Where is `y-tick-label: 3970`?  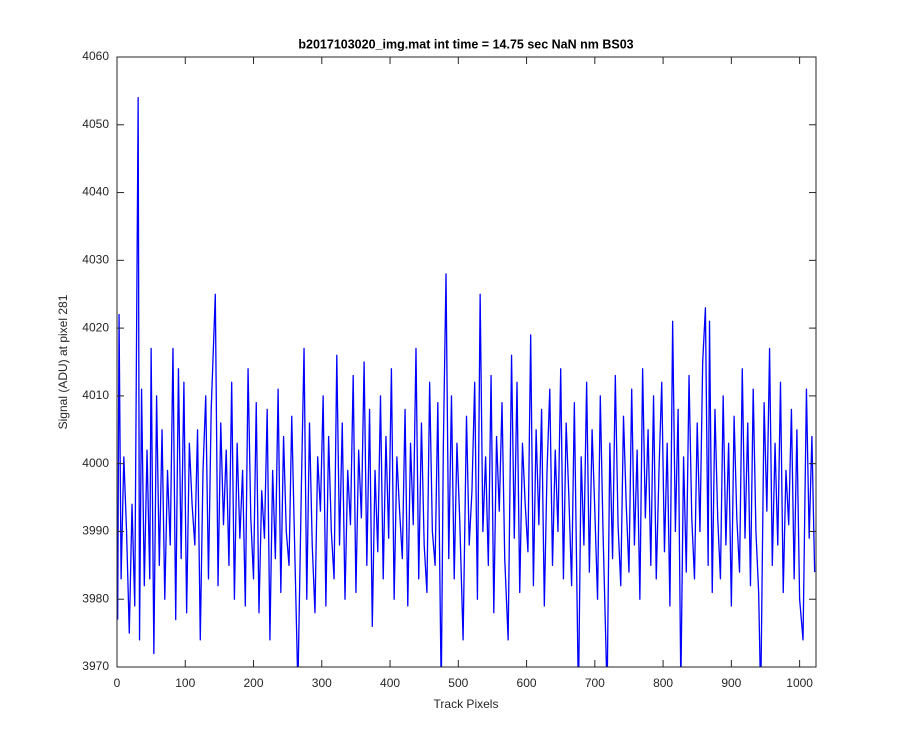 y-tick-label: 3970 is located at coordinates (95, 666).